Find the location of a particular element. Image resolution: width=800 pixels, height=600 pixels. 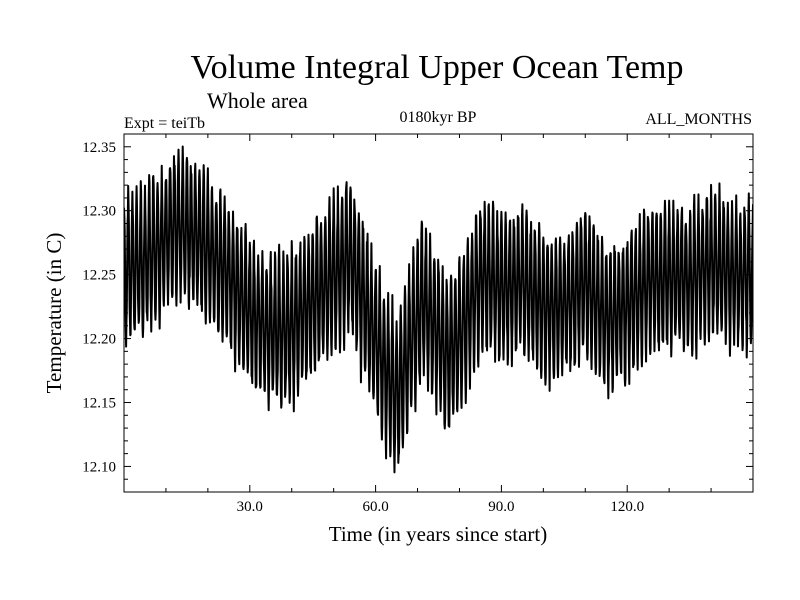

chart-subtitle: Whole area is located at coordinates (257, 100).